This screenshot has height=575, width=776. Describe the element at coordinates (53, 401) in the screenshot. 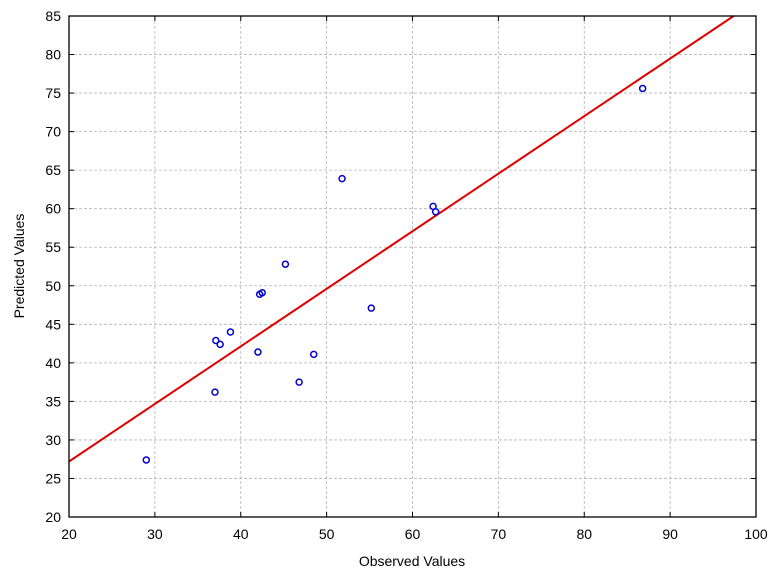

I see `y-tick-label: 35` at that location.